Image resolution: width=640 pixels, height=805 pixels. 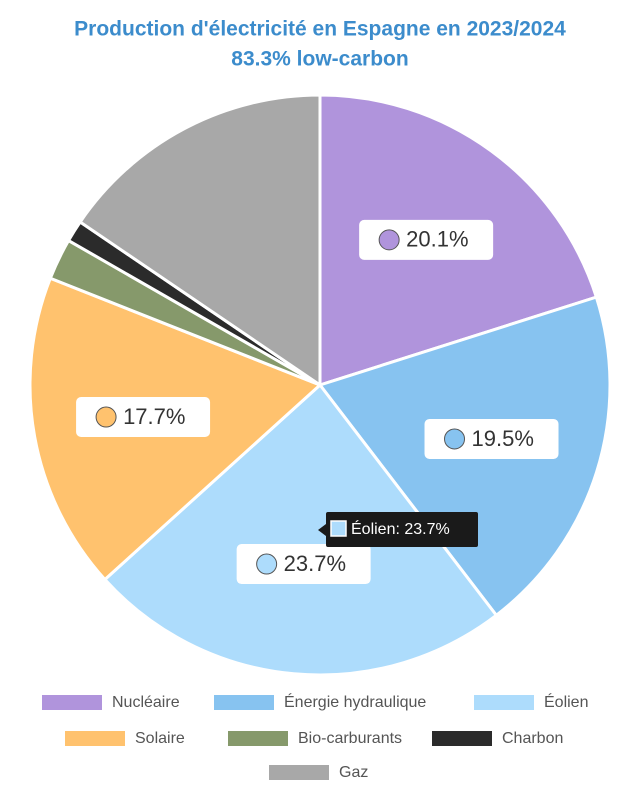 What do you see at coordinates (160, 738) in the screenshot?
I see `legend-label: Solaire` at bounding box center [160, 738].